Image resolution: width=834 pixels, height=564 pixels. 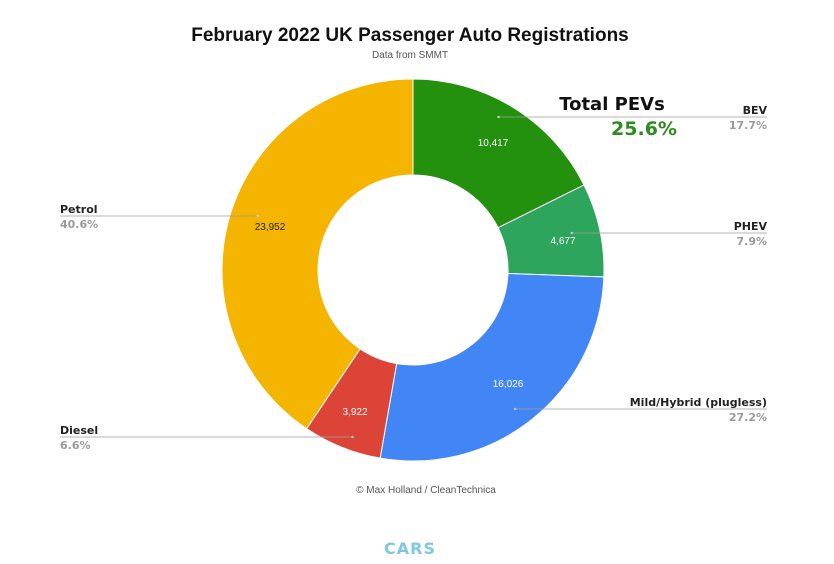 I want to click on slice-percent-label: 6.6%, so click(x=75, y=445).